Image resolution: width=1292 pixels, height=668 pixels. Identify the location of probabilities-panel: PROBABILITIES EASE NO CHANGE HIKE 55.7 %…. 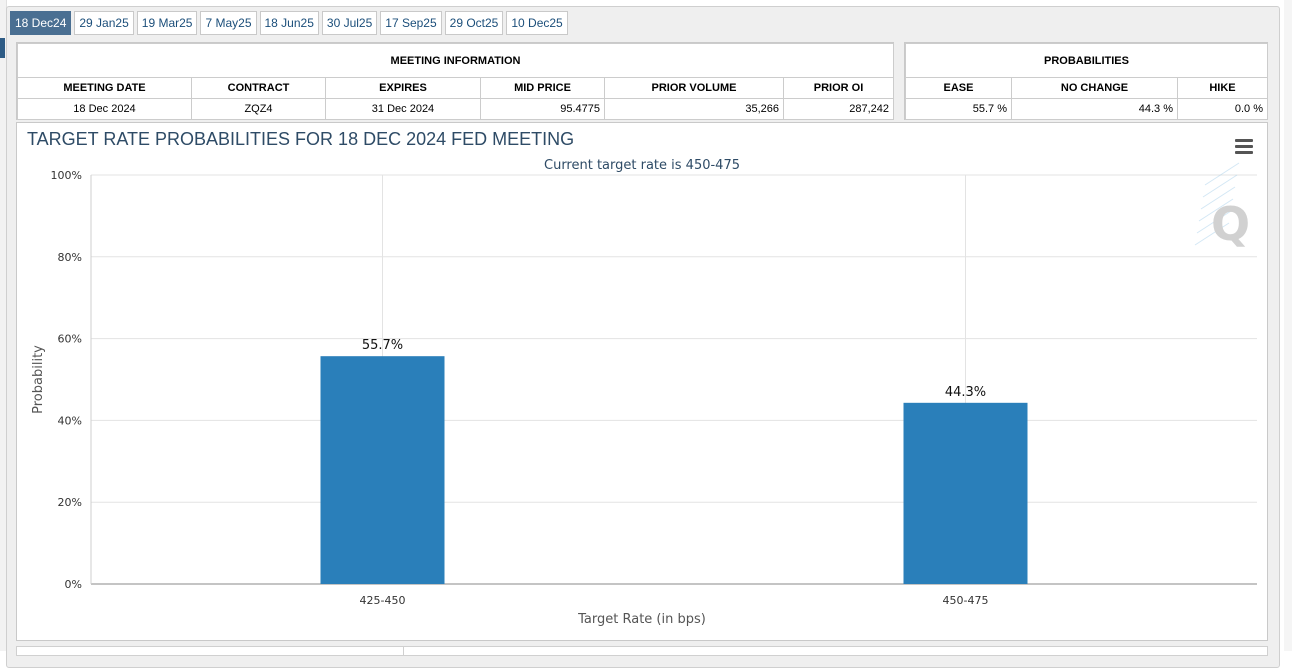
(1086, 81).